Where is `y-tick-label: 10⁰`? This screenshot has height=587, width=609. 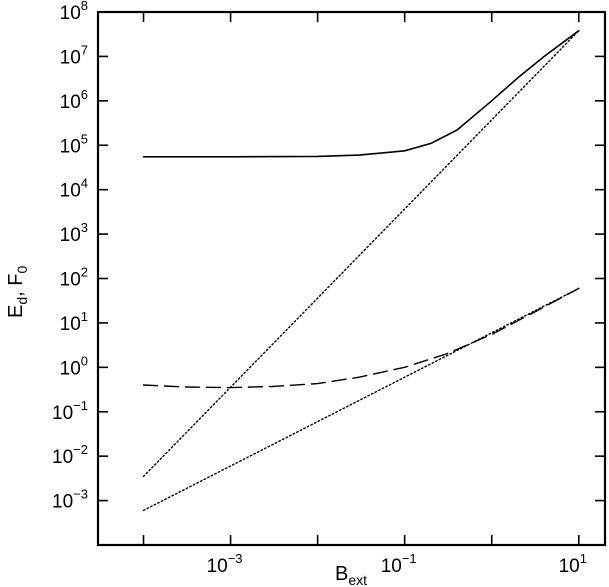 y-tick-label: 10⁰ is located at coordinates (74, 366).